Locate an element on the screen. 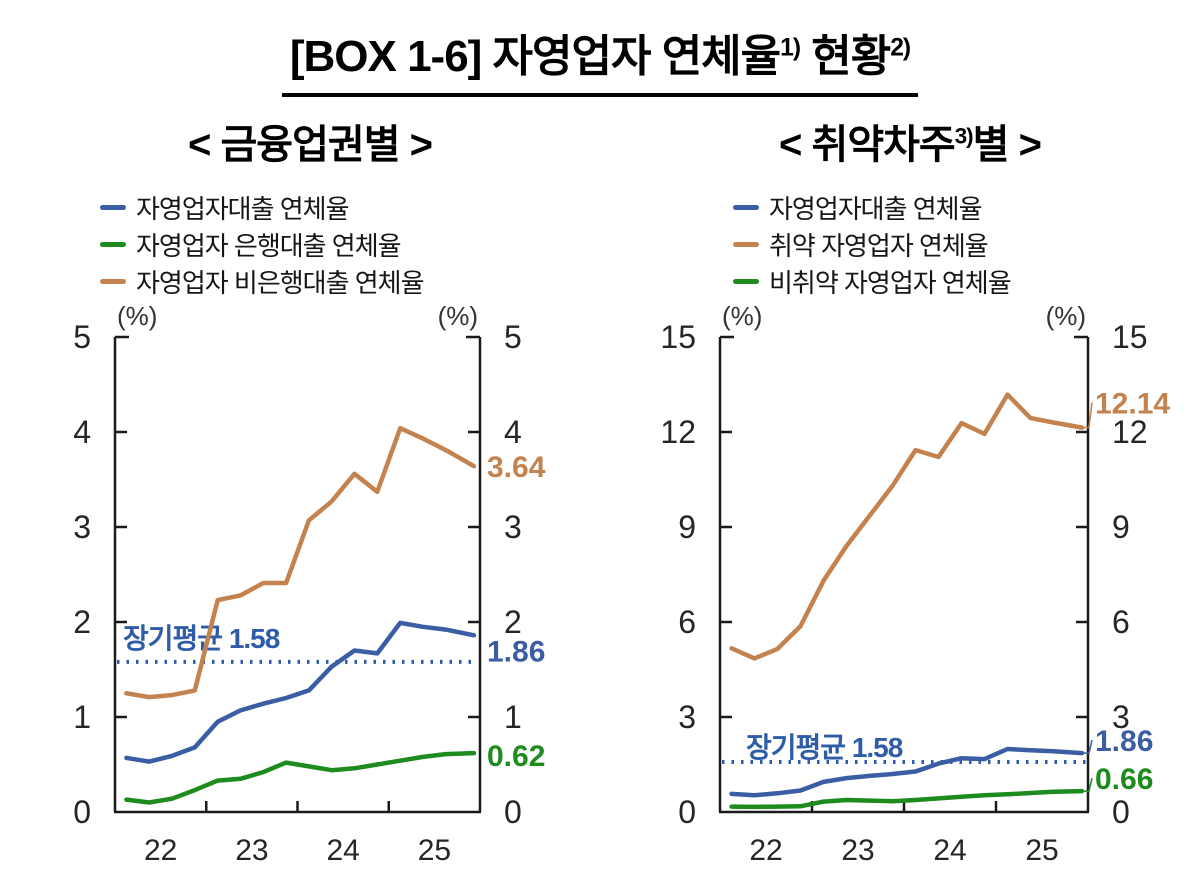 This screenshot has width=1200, height=873. chart-subtitle-left-text: < 금융업권별 > is located at coordinates (310, 145).